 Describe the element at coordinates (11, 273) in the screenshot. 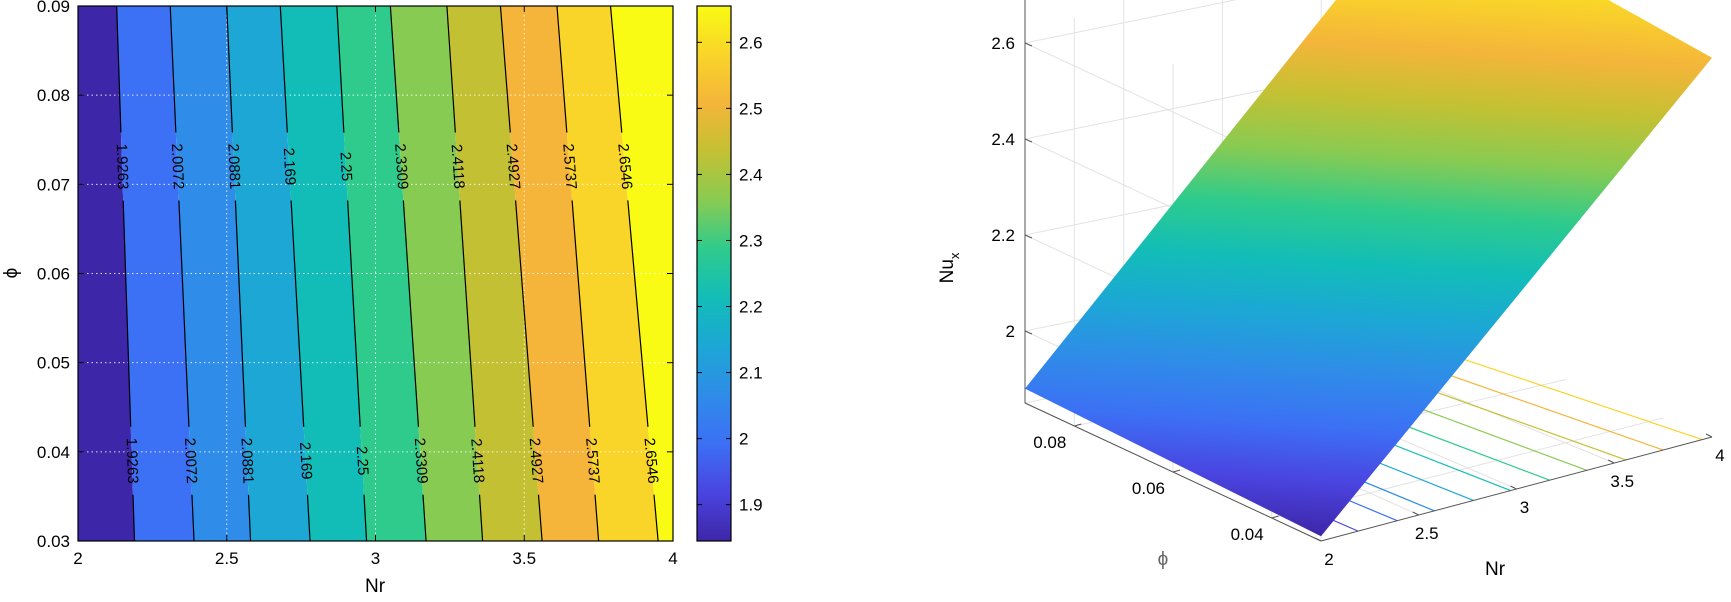

I see `contour-y-label: ϕ` at that location.